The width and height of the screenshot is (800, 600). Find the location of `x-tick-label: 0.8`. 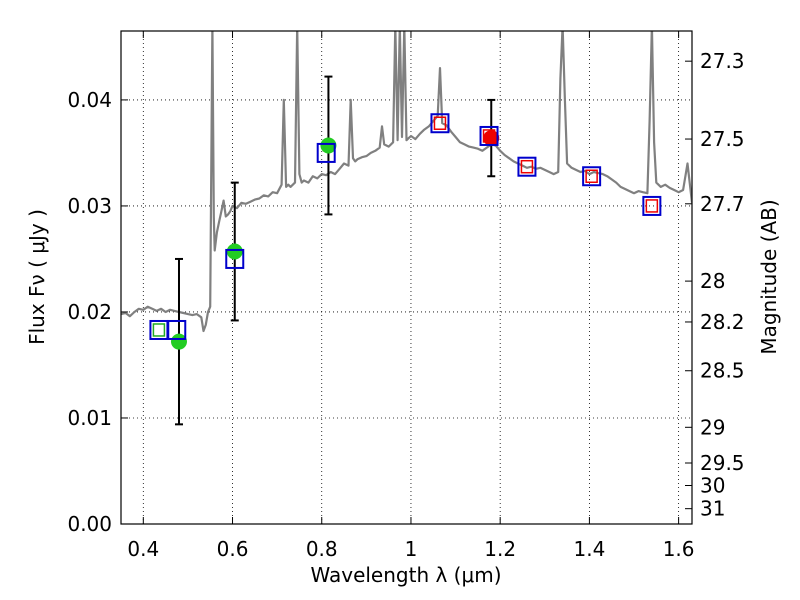

x-tick-label: 0.8 is located at coordinates (322, 549).